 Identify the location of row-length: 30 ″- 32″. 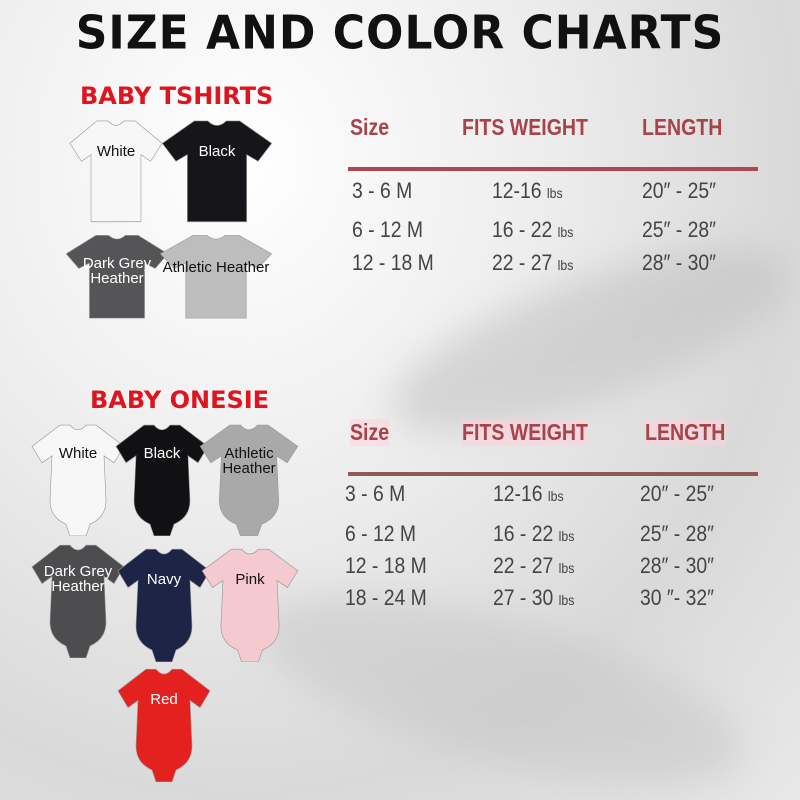
(677, 598).